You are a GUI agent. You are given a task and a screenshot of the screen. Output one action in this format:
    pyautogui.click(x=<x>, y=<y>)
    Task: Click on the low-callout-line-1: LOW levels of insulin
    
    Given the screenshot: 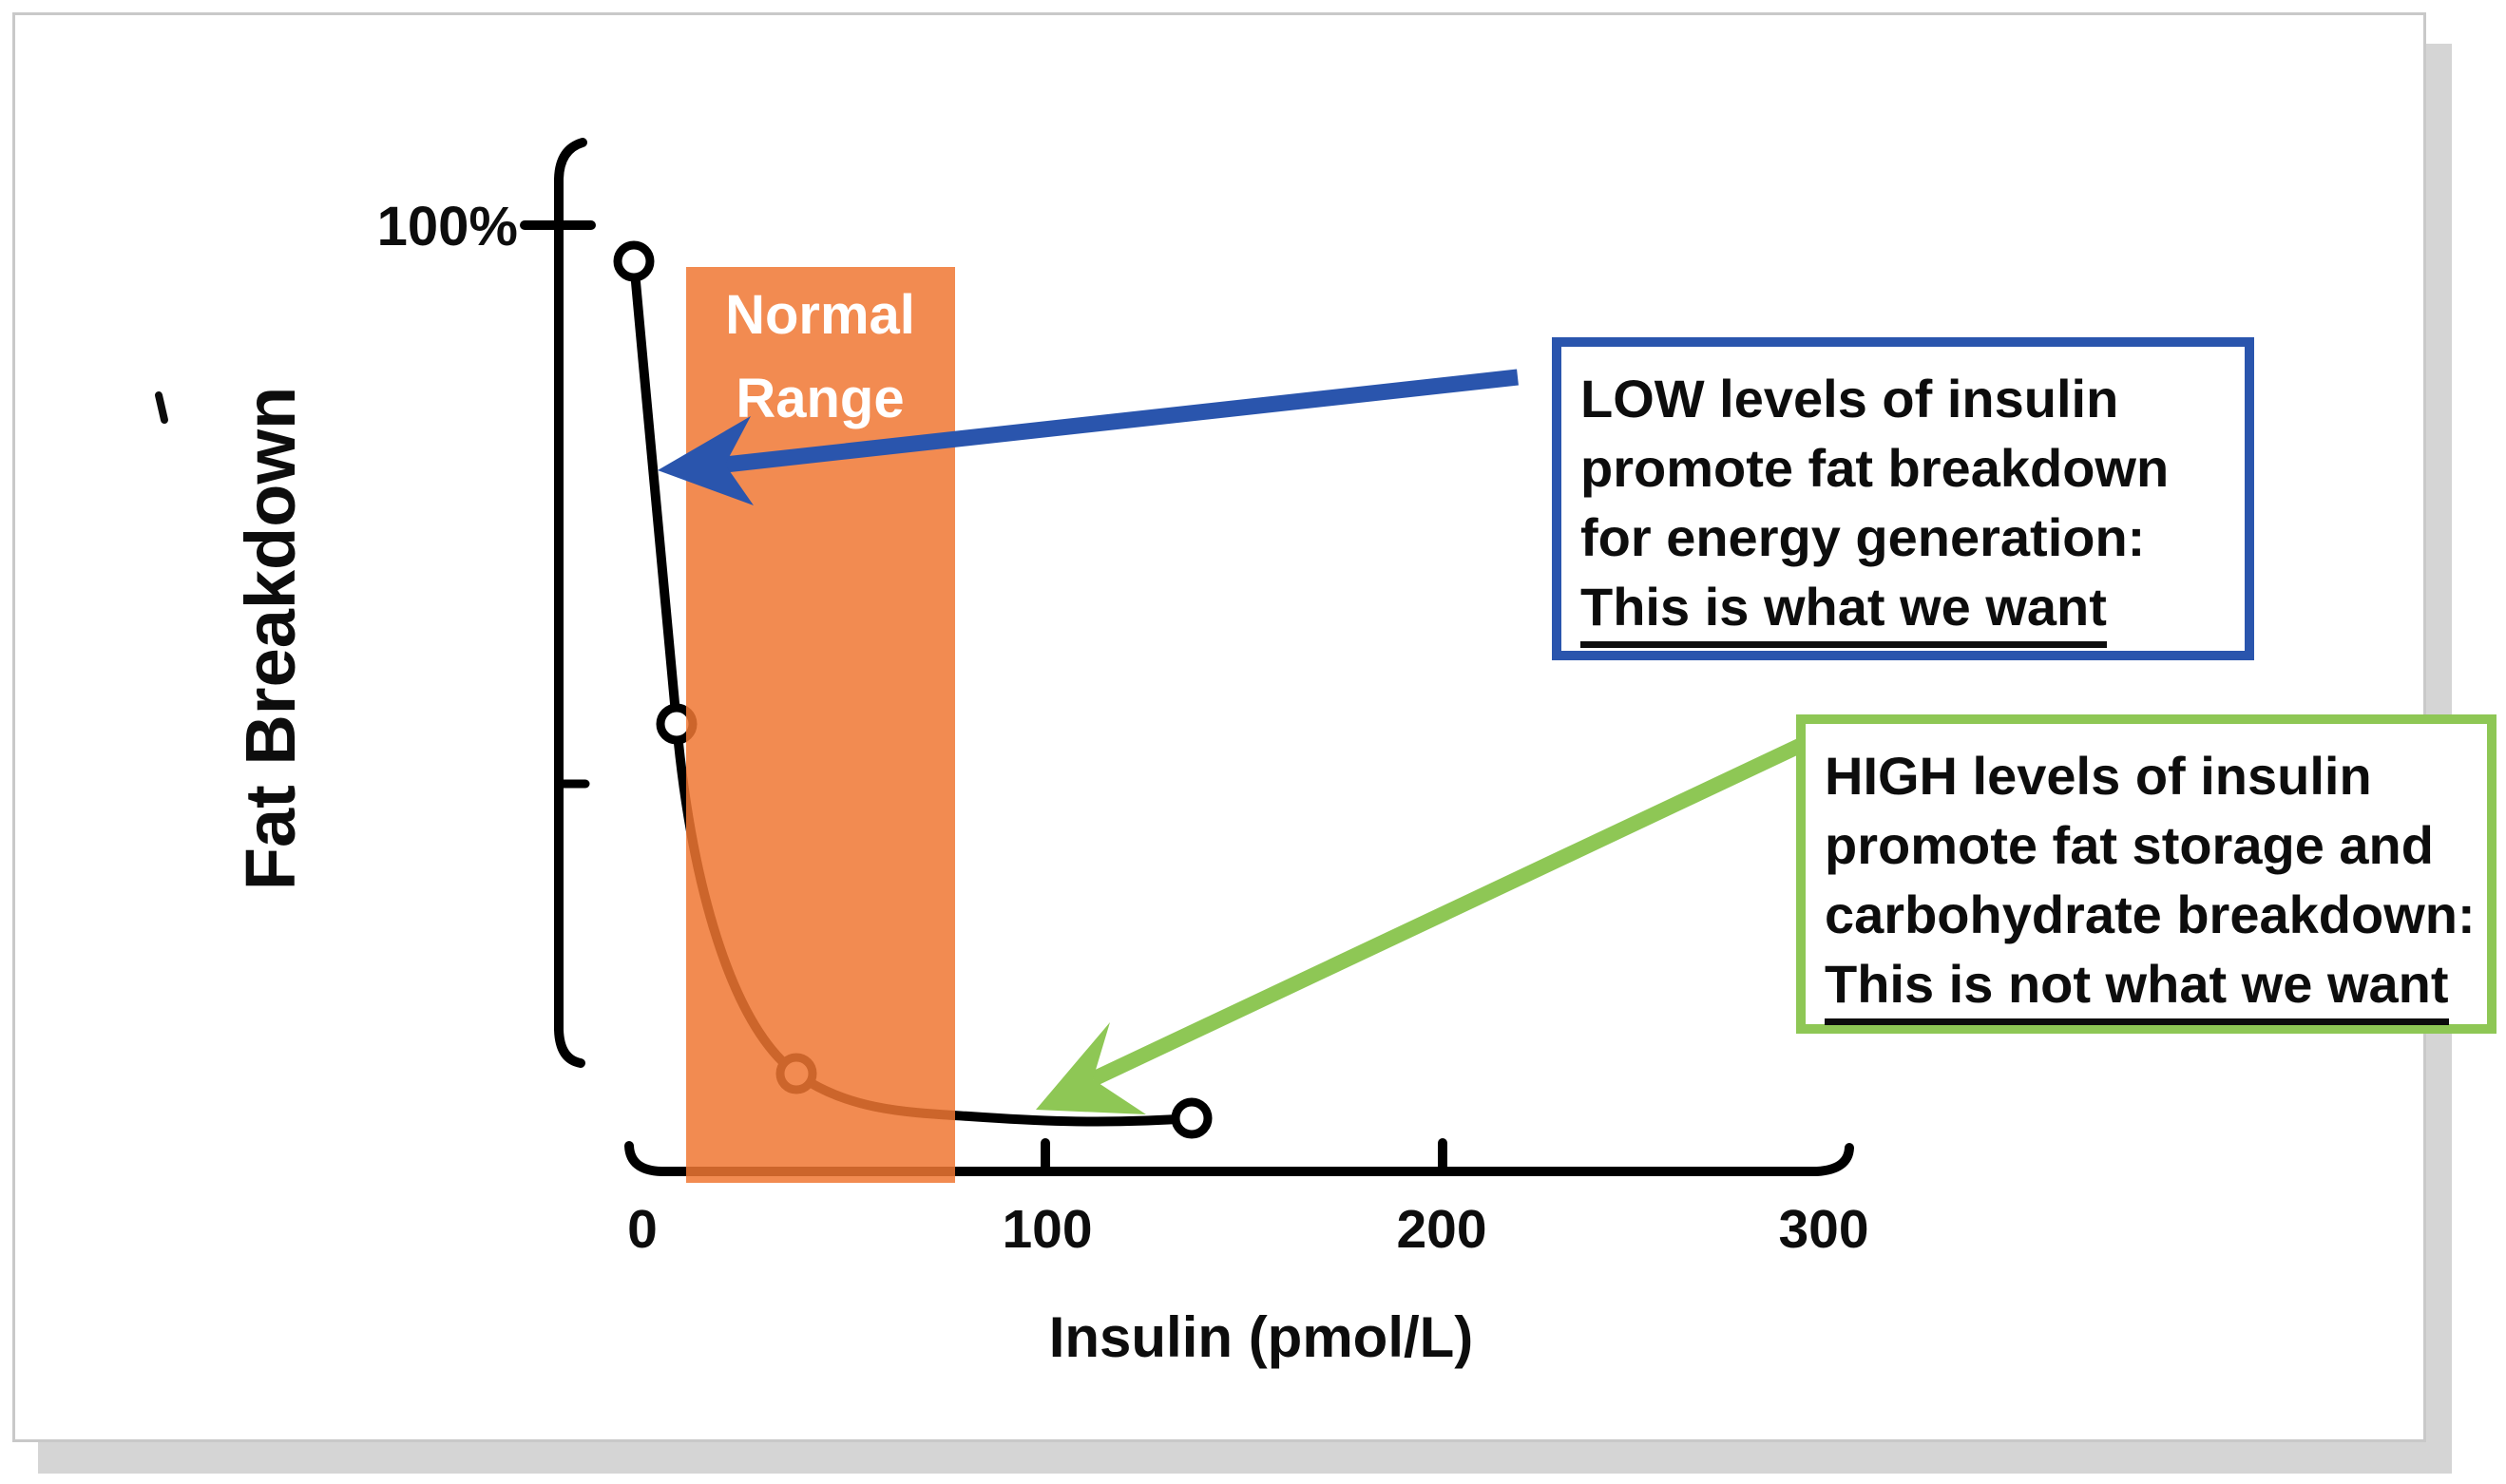 What is the action you would take?
    pyautogui.click(x=1849, y=398)
    